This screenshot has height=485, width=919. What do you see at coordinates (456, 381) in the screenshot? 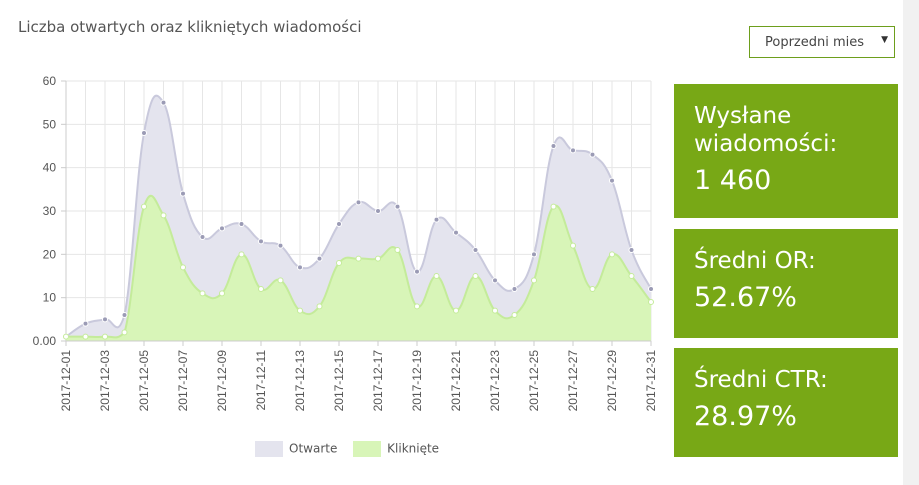
I see `x-tick-label: 2017-12-21` at bounding box center [456, 381].